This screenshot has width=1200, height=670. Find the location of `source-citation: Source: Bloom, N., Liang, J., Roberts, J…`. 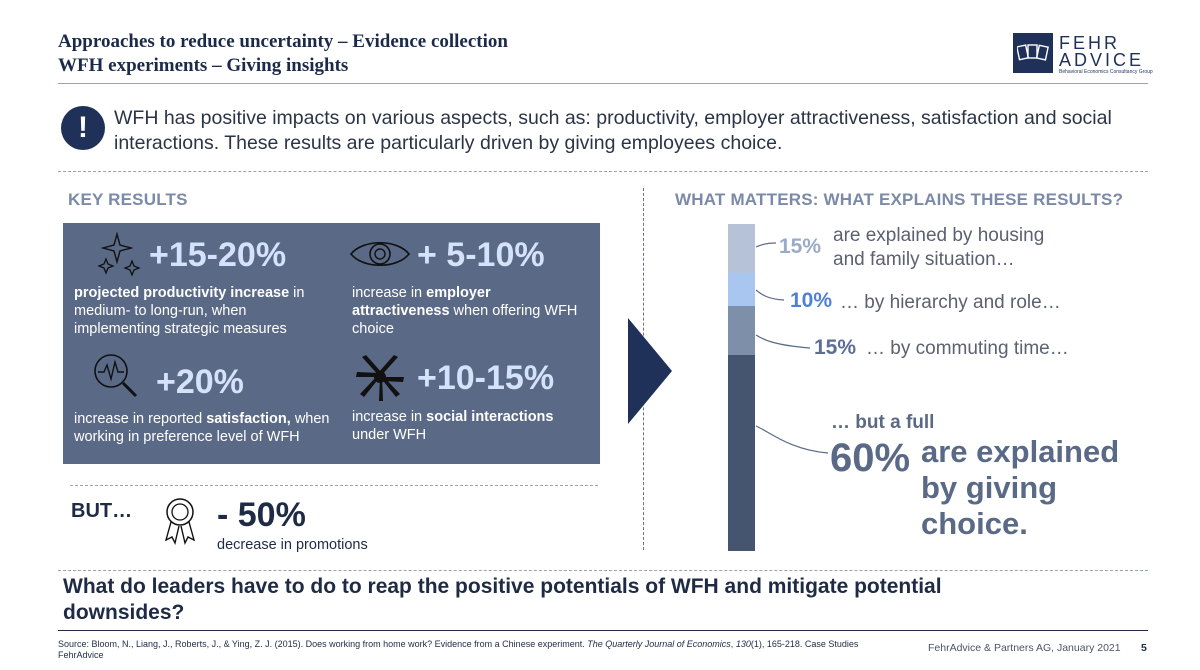

source-citation: Source: Bloom, N., Liang, J., Roberts, J… is located at coordinates (458, 649).